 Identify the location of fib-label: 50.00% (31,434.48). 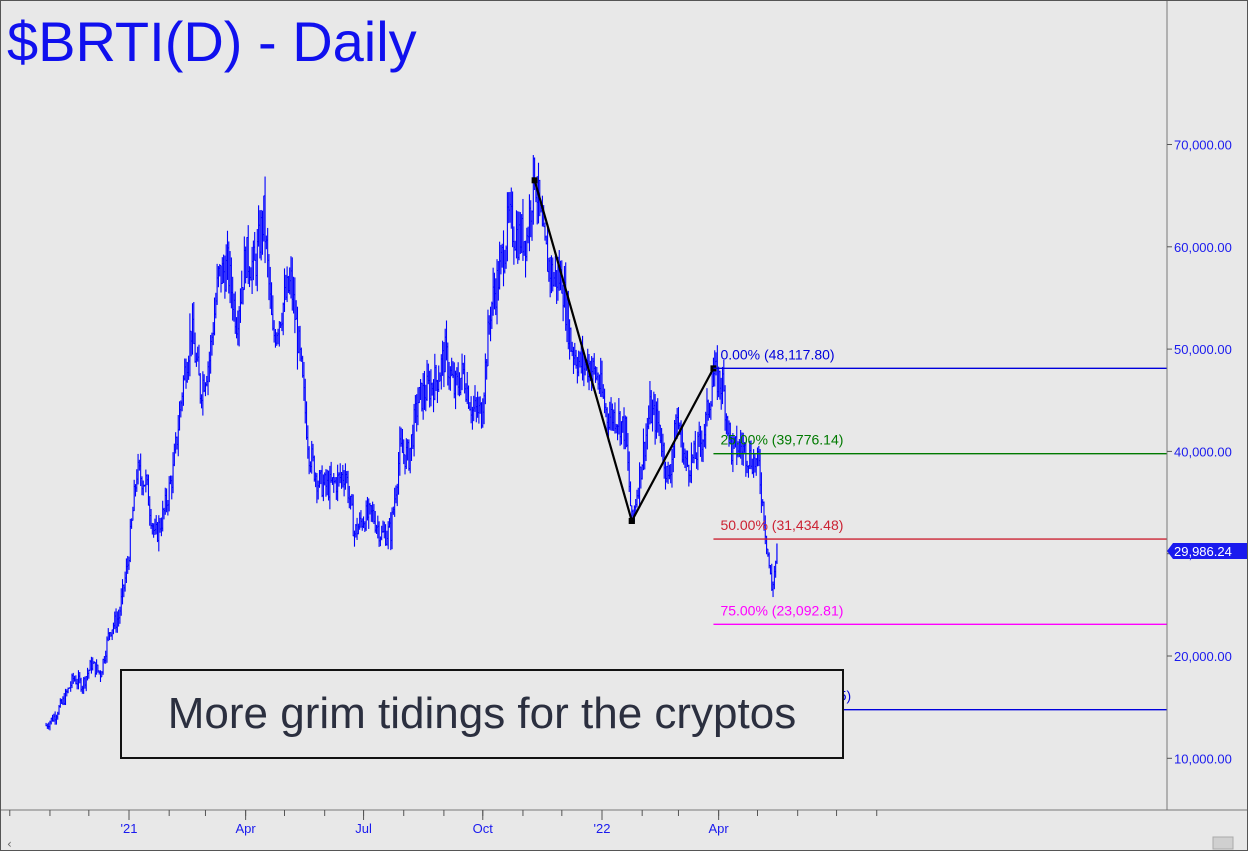
(781, 525).